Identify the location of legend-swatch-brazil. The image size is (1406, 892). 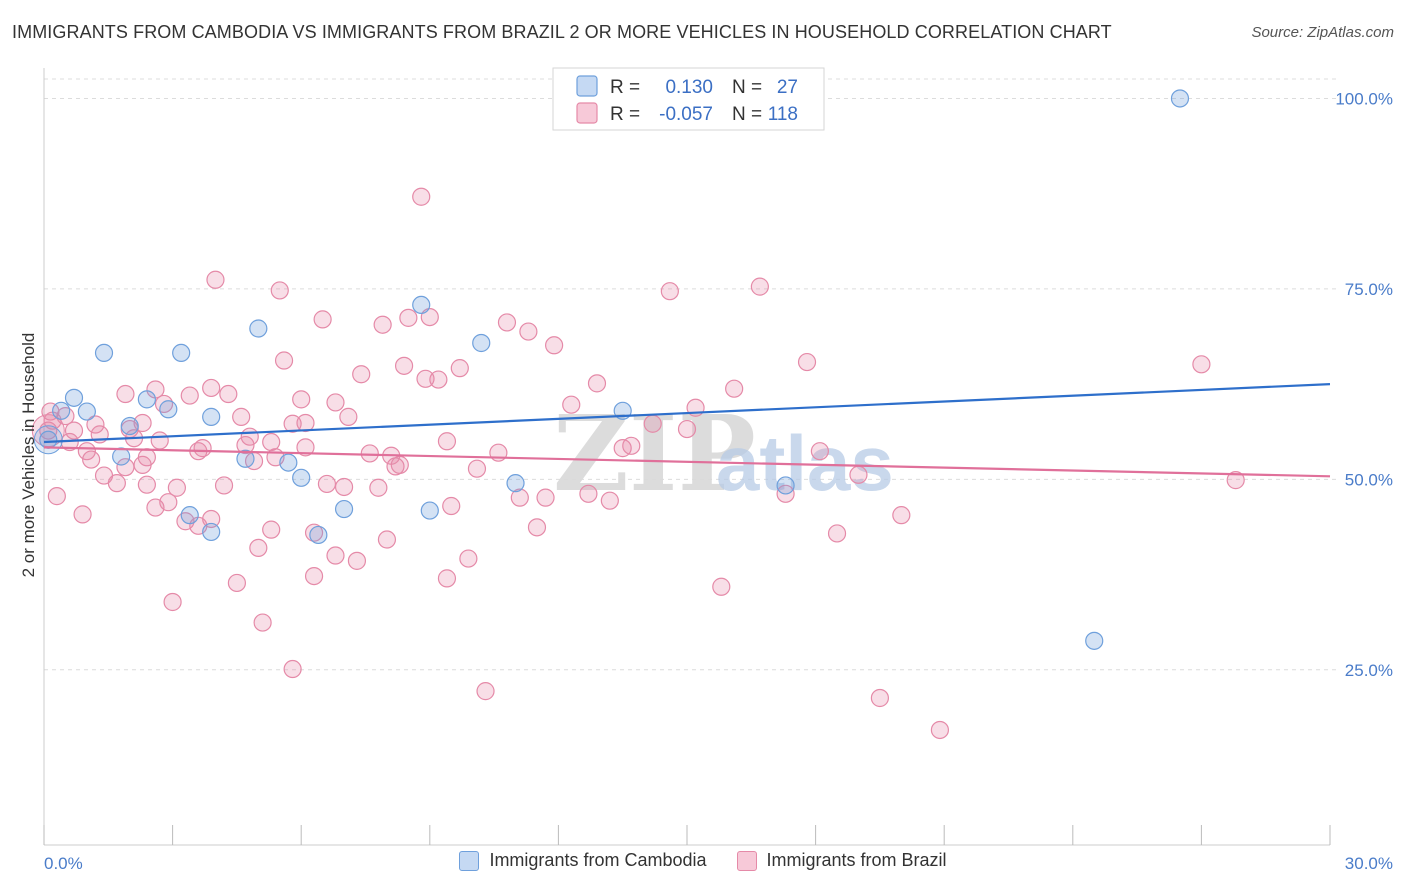
(587, 113).